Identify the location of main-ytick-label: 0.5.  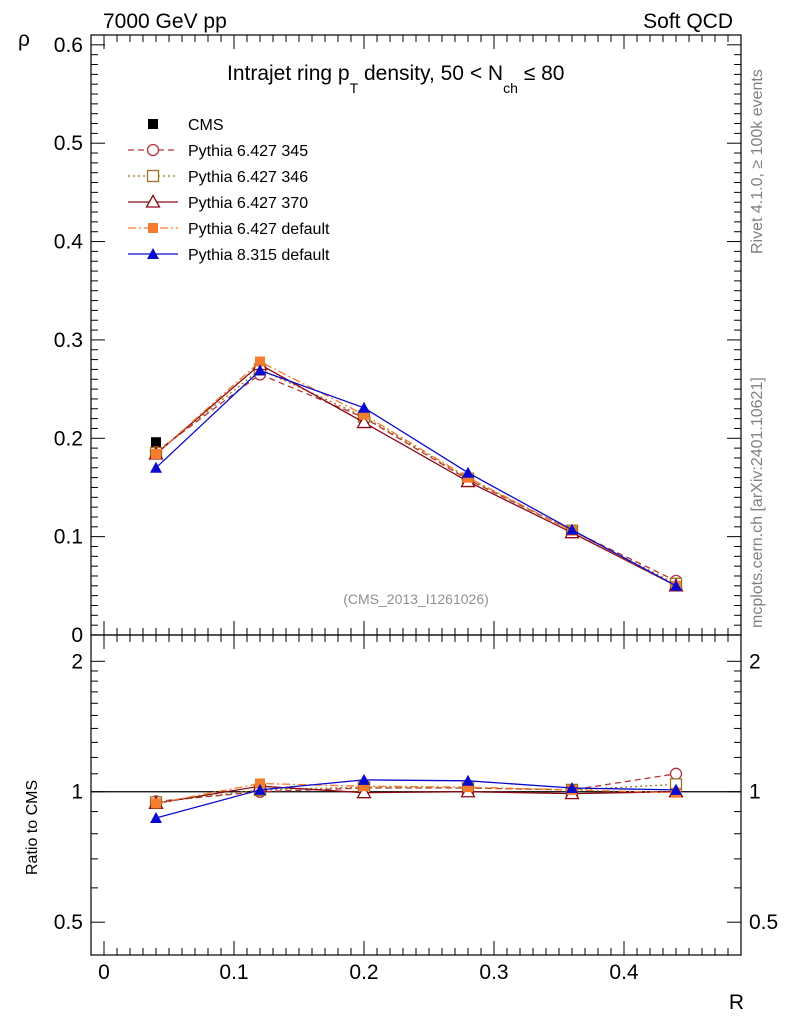
(68, 143).